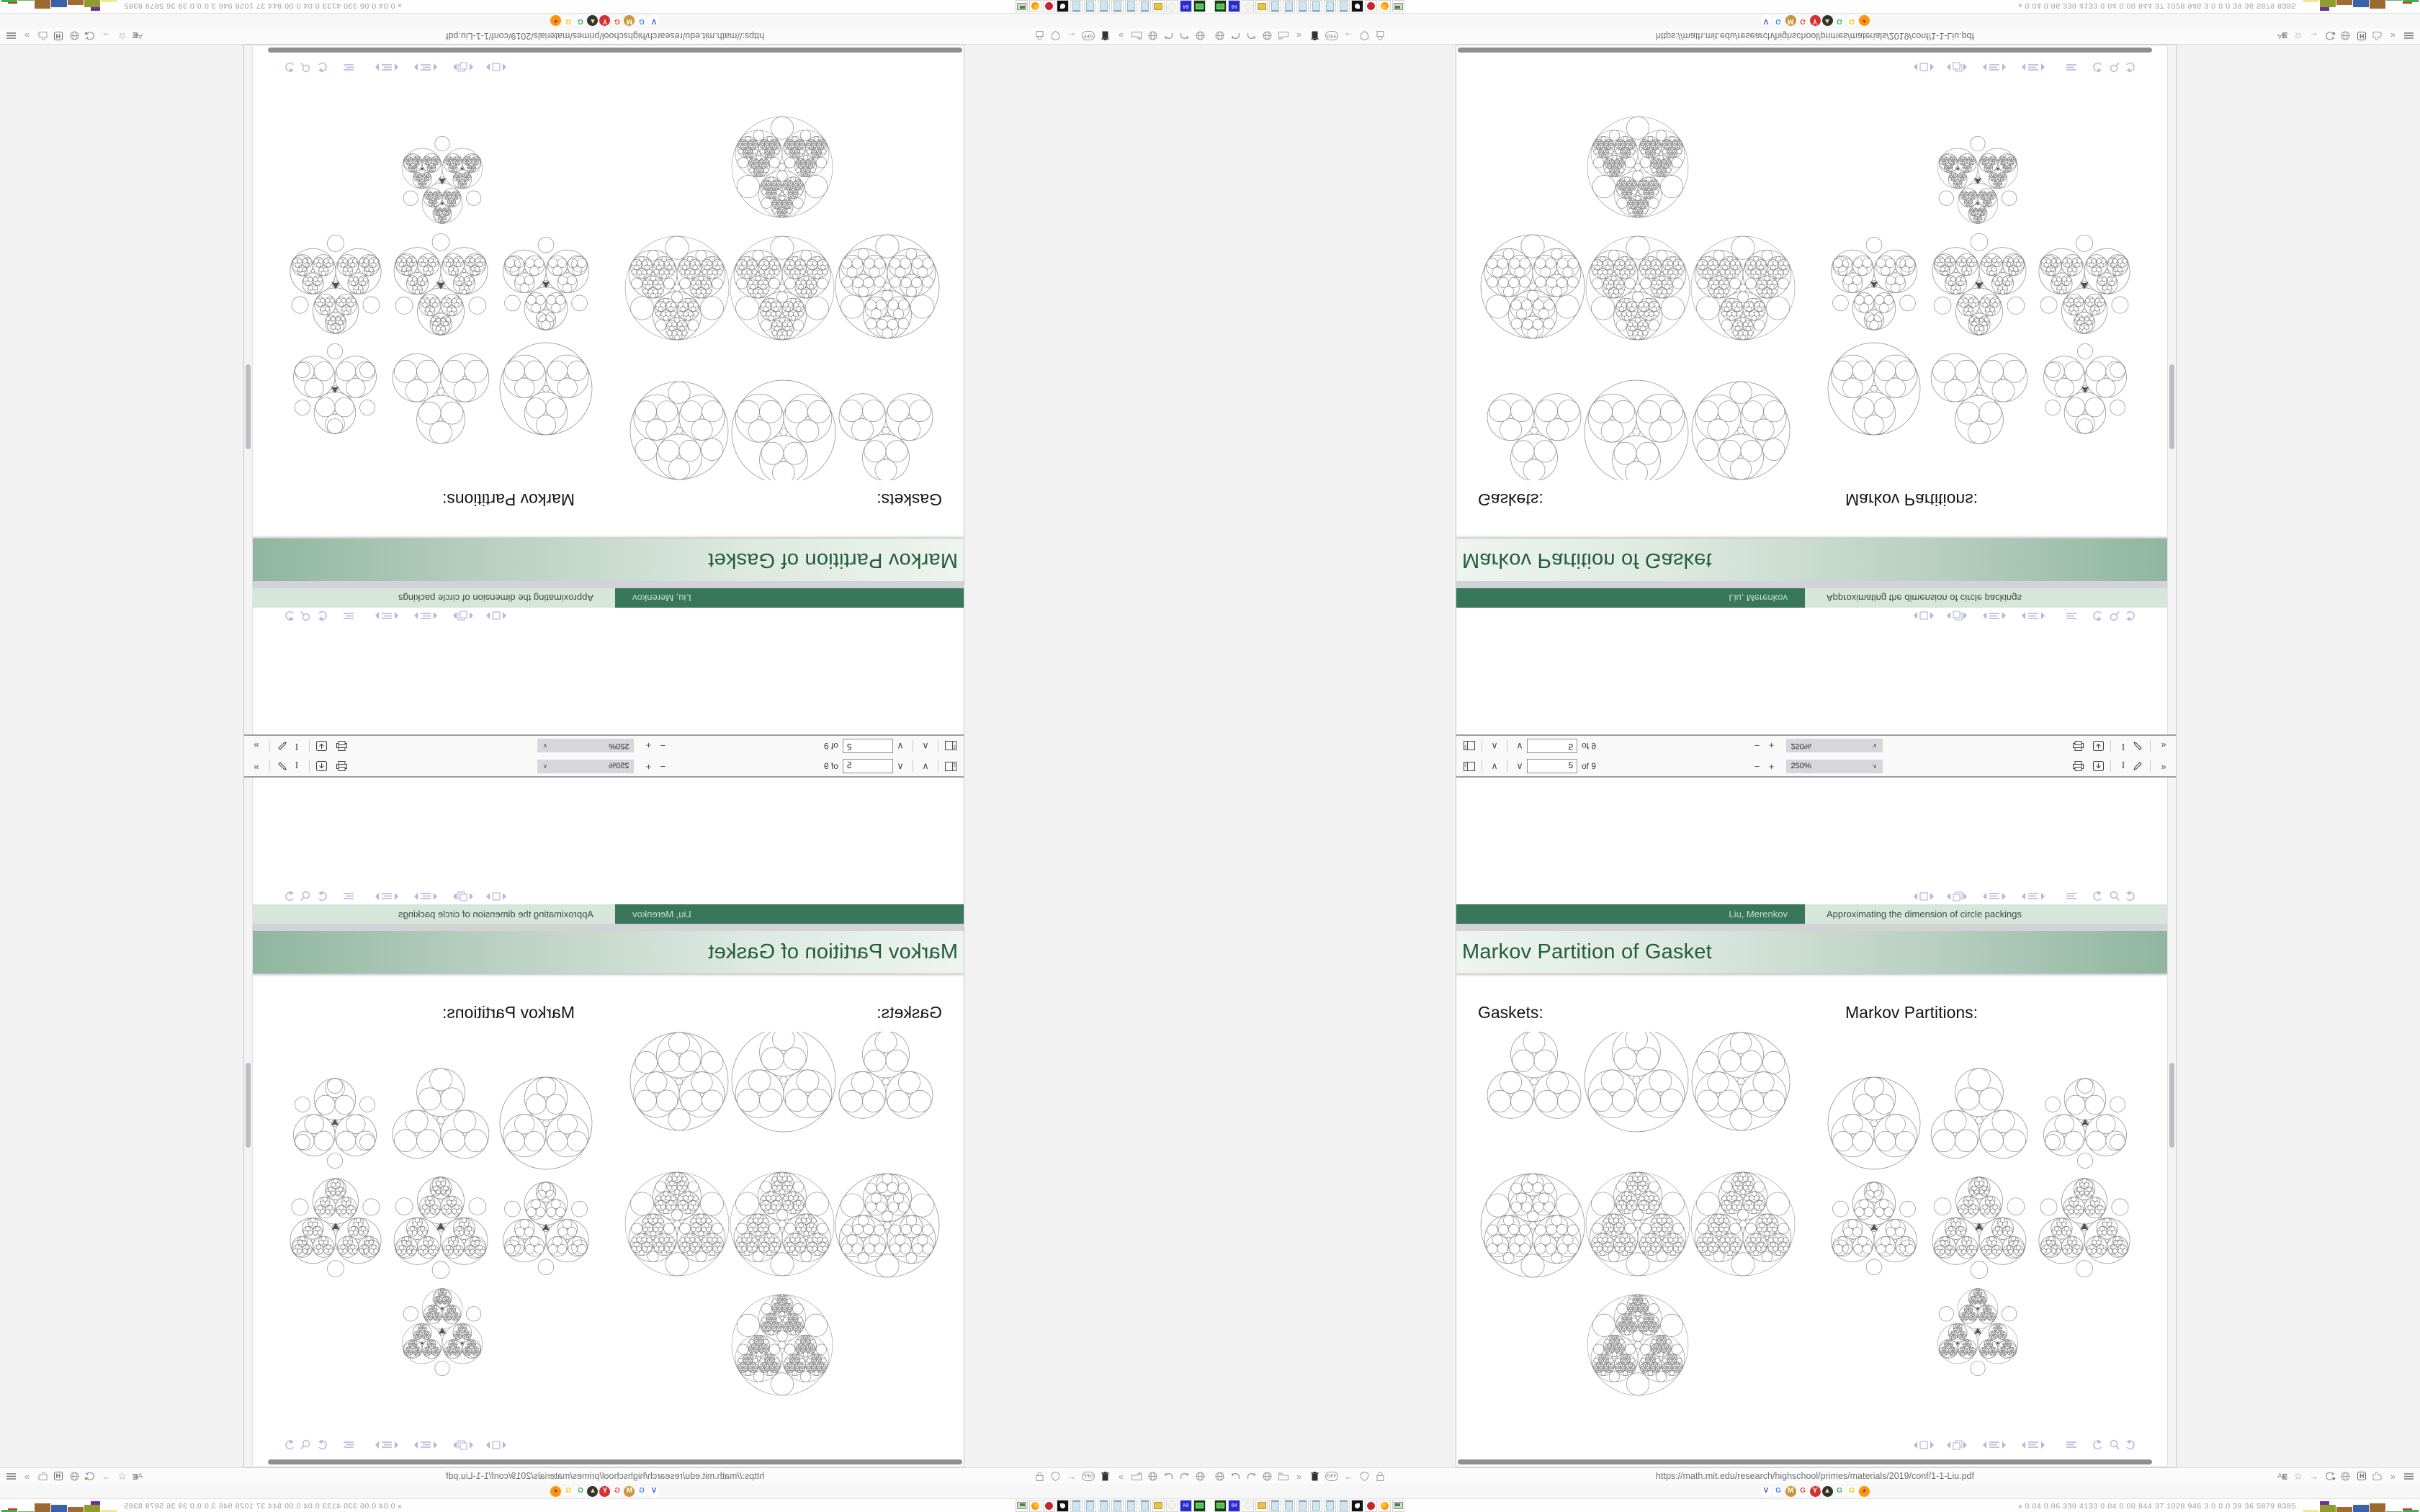 The image size is (2420, 1512). Describe the element at coordinates (1088, 36) in the screenshot. I see `off-badge-icon: OFF` at that location.